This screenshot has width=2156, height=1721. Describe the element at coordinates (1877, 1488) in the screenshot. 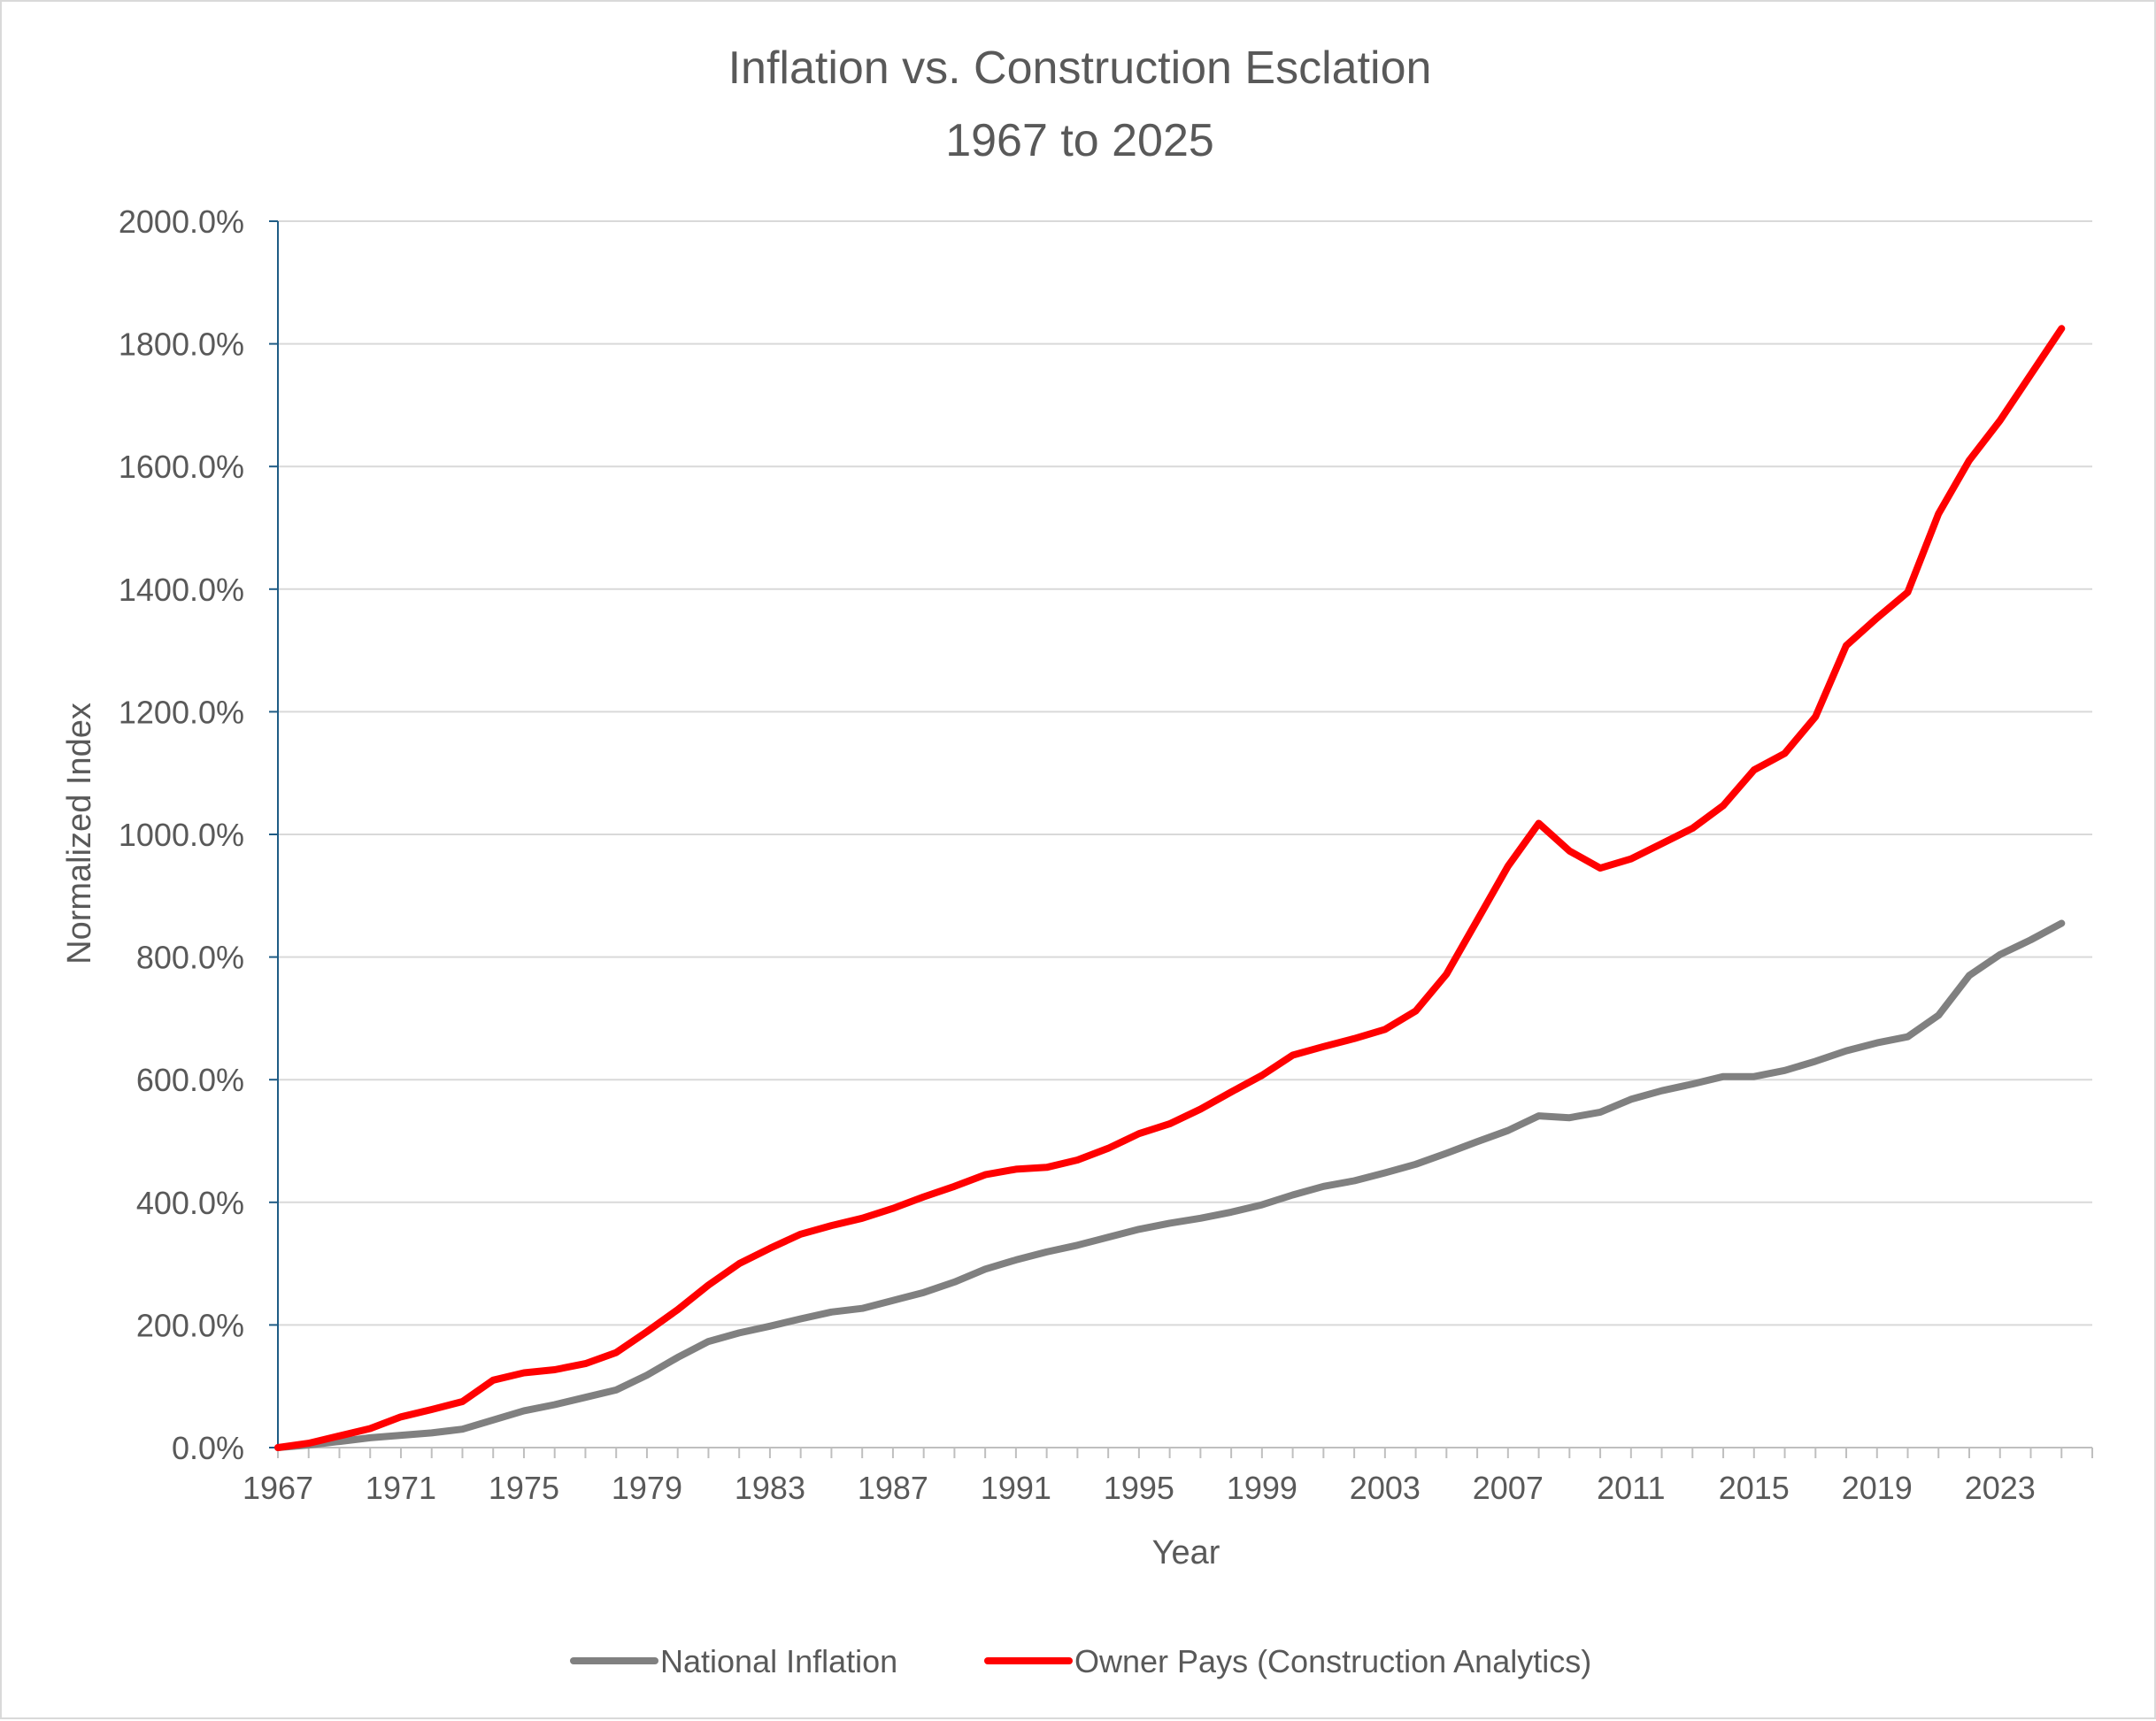

I see `x-tick-label: 2019` at that location.